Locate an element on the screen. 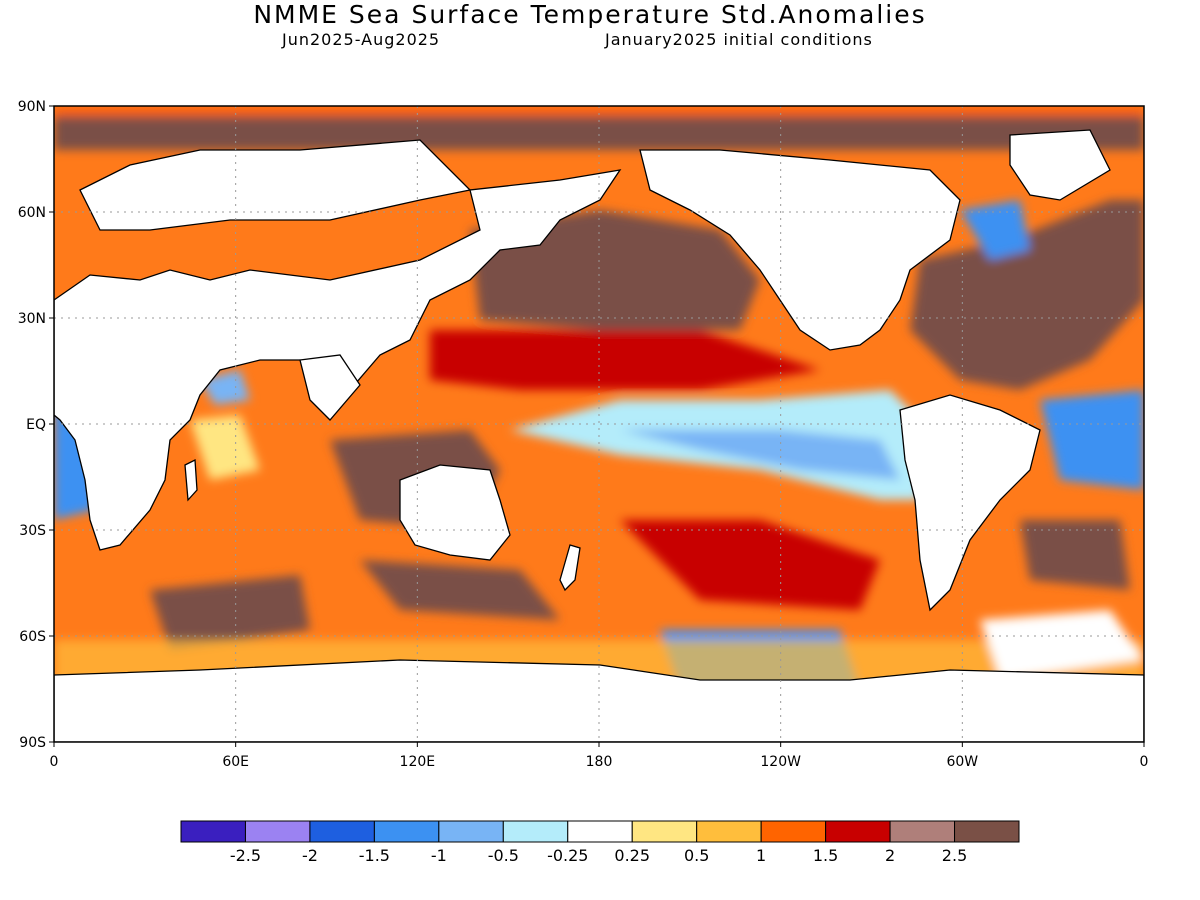 The height and width of the screenshot is (900, 1200). subtropical-pacific-band is located at coordinates (625, 360).